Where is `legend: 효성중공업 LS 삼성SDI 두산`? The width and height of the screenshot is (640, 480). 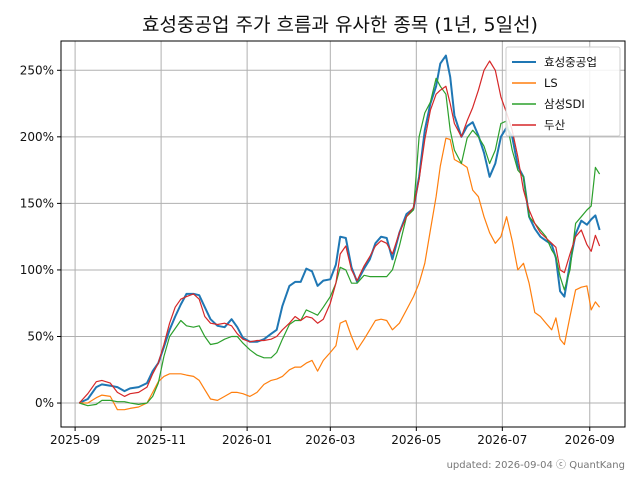 legend: 효성중공업 LS 삼성SDI 두산 is located at coordinates (563, 91).